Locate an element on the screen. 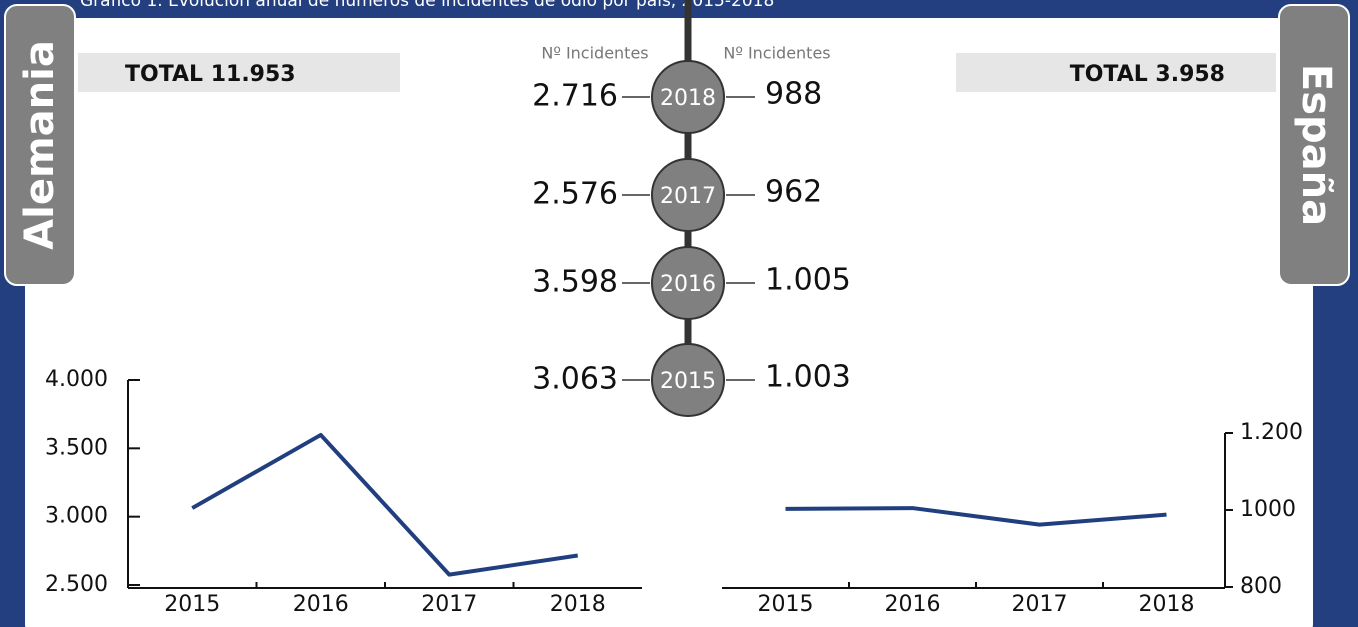 The height and width of the screenshot is (627, 1358). value-label: 1.005 is located at coordinates (808, 280).